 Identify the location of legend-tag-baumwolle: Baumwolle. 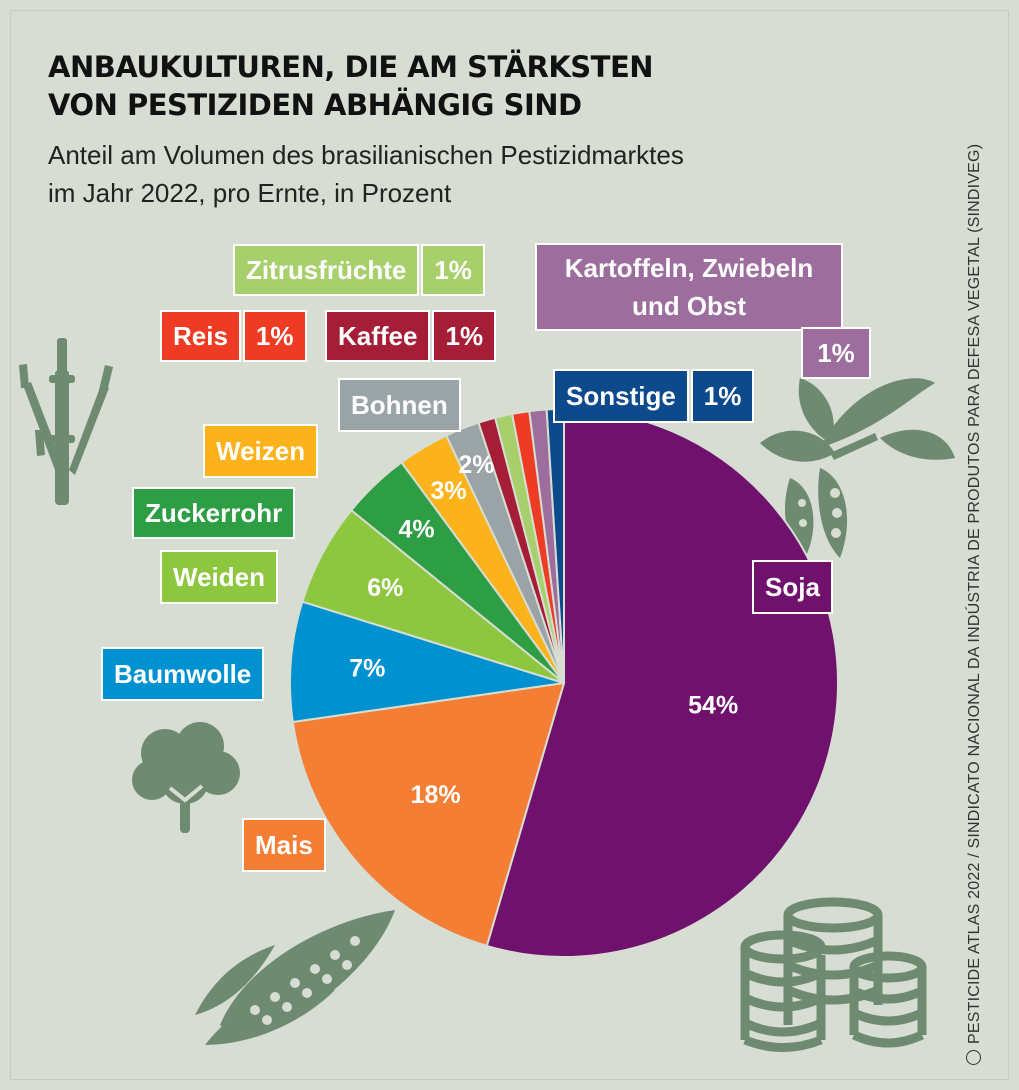
(183, 674).